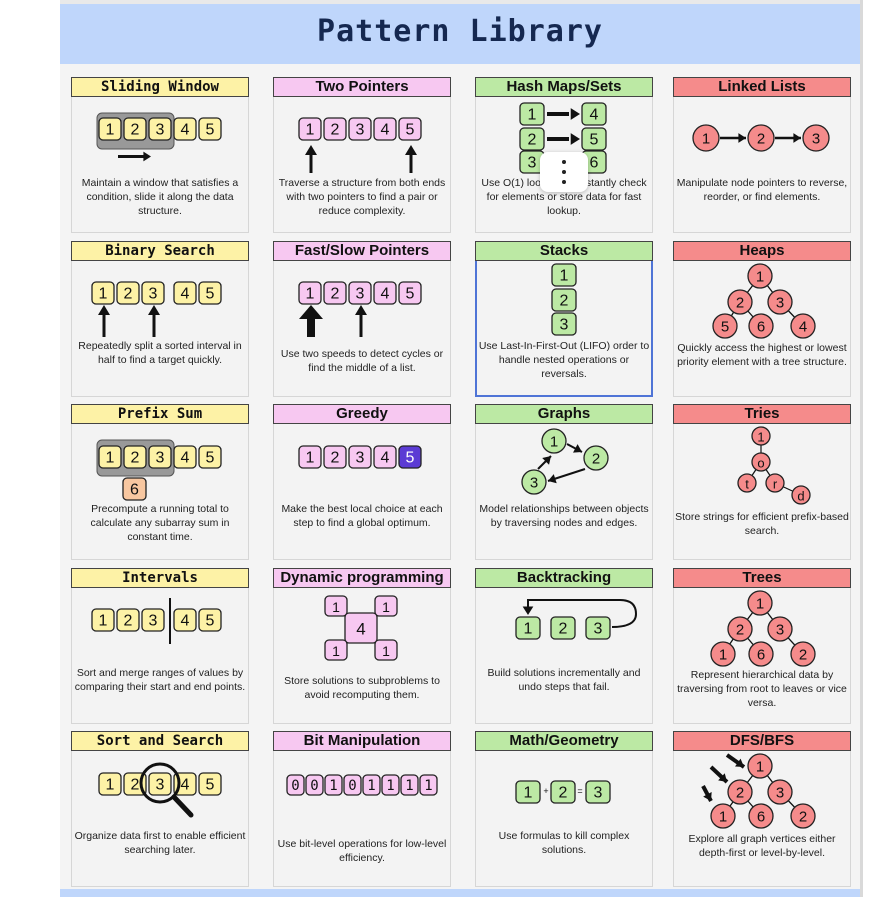 Image resolution: width=892 pixels, height=897 pixels. What do you see at coordinates (564, 87) in the screenshot?
I see `card-title: Hash Maps/Sets` at bounding box center [564, 87].